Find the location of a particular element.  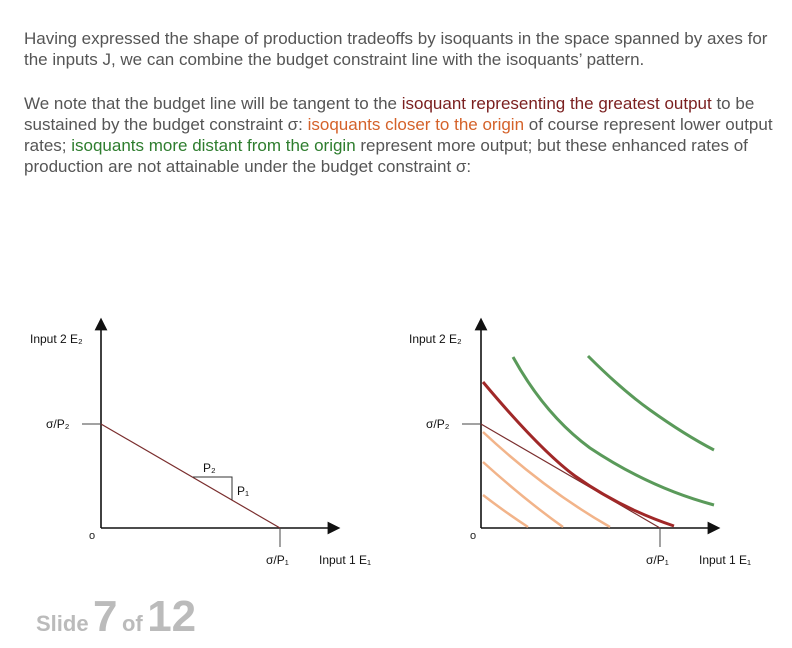

right-origin-label: o is located at coordinates (473, 536).